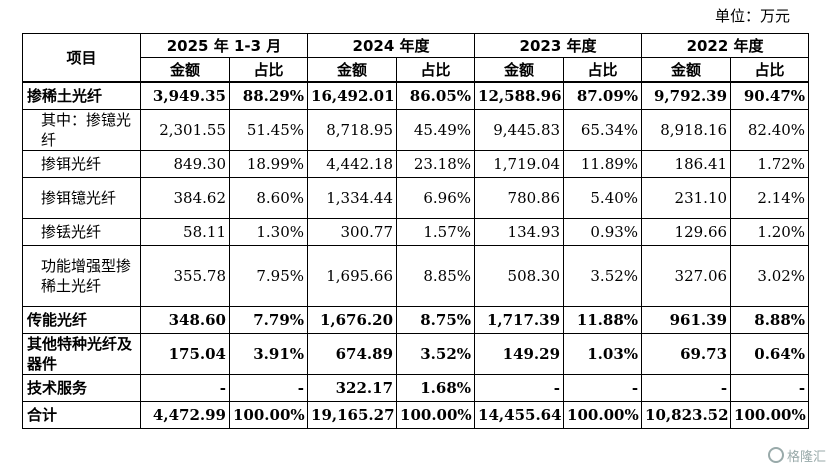 This screenshot has width=830, height=473. What do you see at coordinates (603, 232) in the screenshot?
I see `ratio-cell: 0.93%` at bounding box center [603, 232].